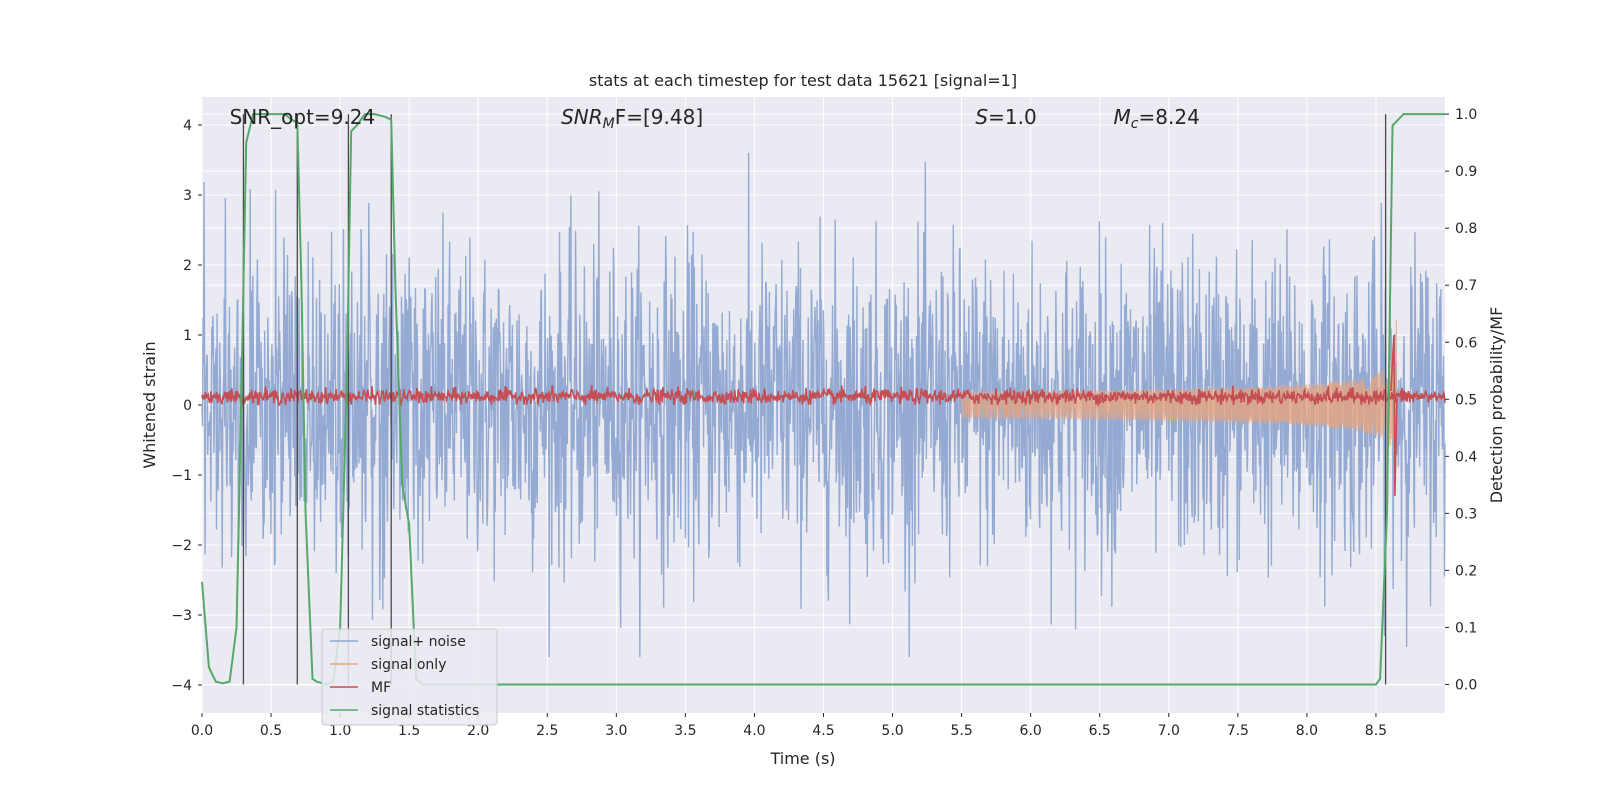 This screenshot has height=800, width=1600. What do you see at coordinates (1466, 115) in the screenshot?
I see `y-right-tick-label-0: 1.0` at bounding box center [1466, 115].